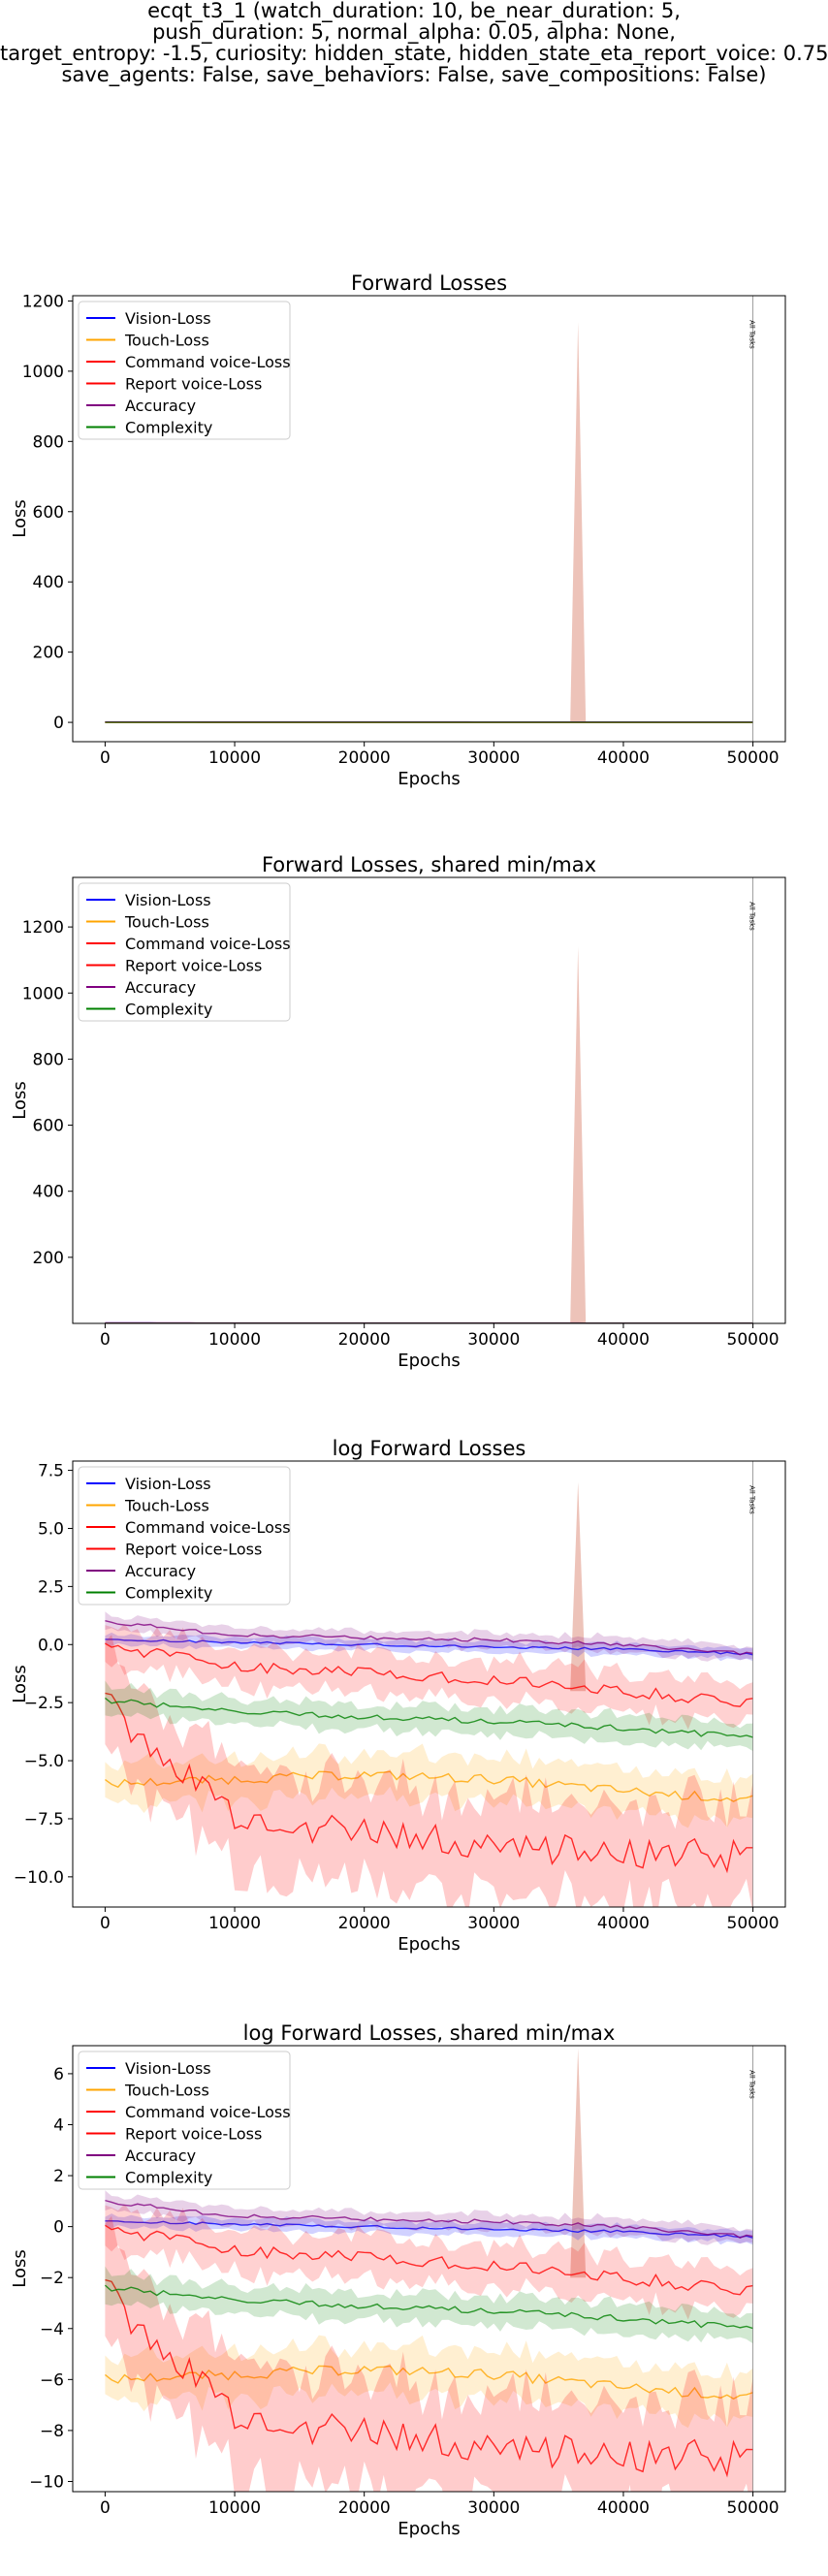 The image size is (828, 2576). What do you see at coordinates (51, 1529) in the screenshot?
I see `y-tick-label: 5.0` at bounding box center [51, 1529].